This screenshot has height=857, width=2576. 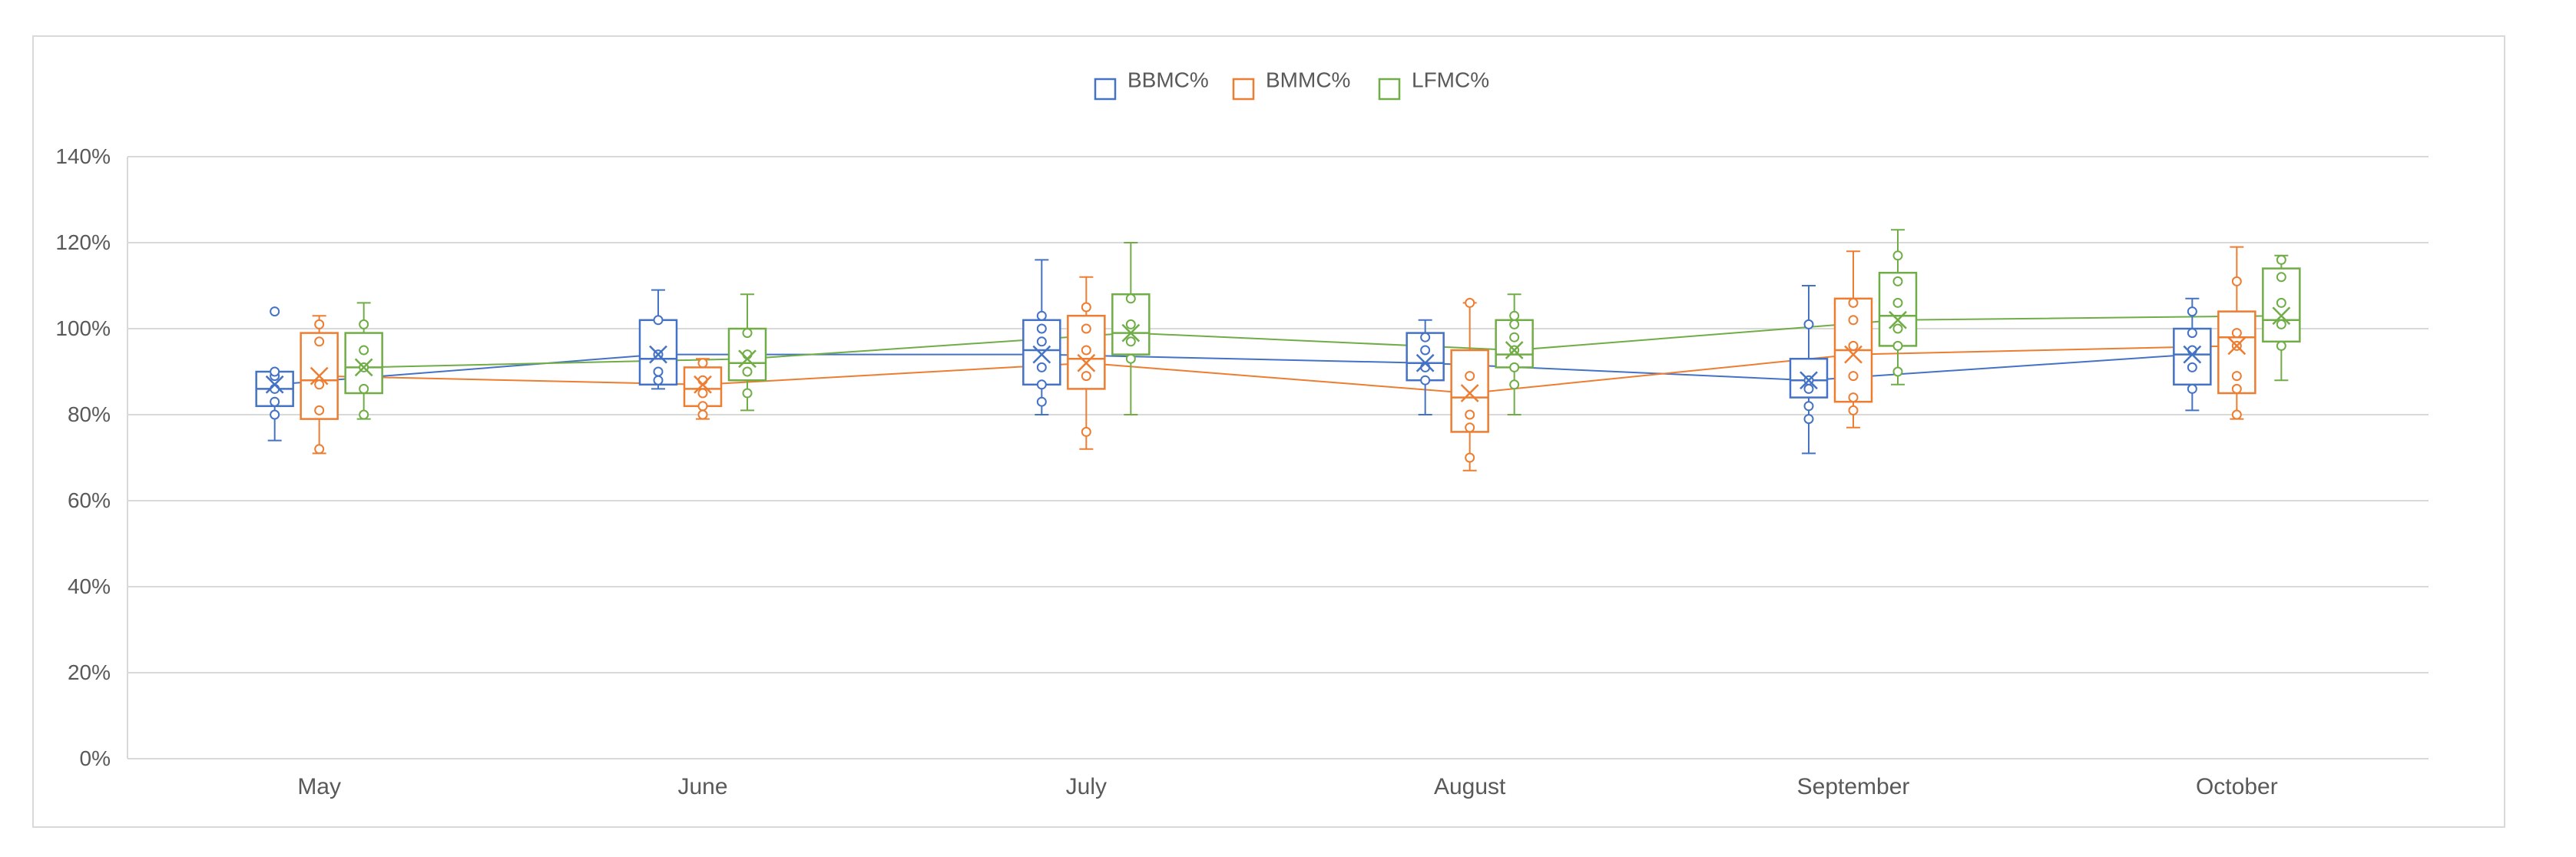 I want to click on mean-line-bmmc, so click(x=1278, y=370).